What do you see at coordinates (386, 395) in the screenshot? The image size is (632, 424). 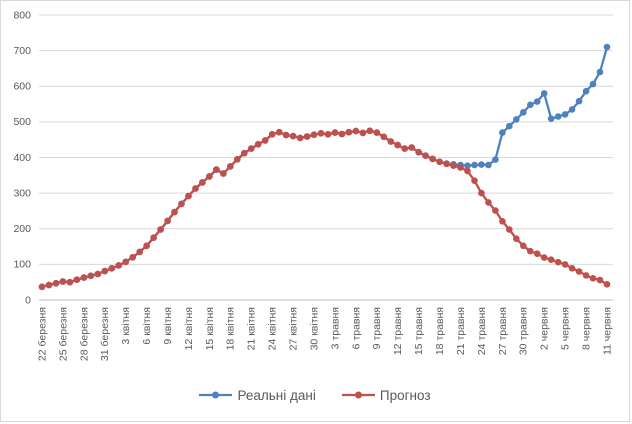 I see `legend-item-forecast: Прогноз` at bounding box center [386, 395].